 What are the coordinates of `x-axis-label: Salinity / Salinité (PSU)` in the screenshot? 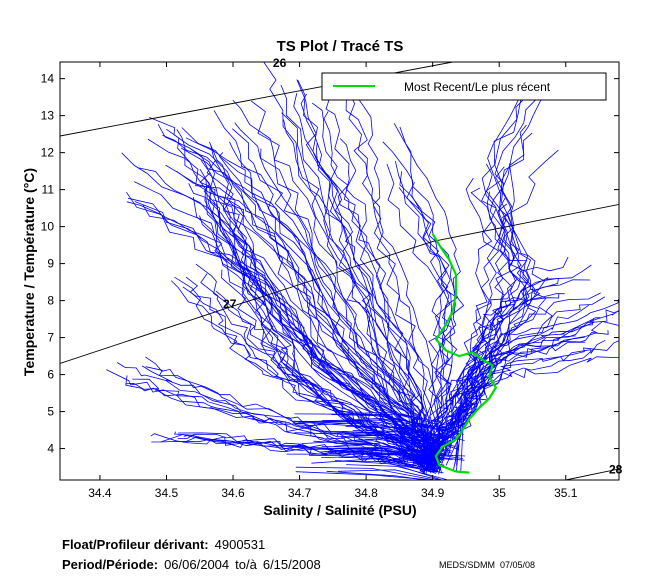 It's located at (339, 510).